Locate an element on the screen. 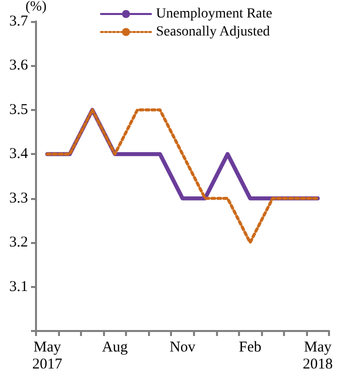 This screenshot has height=375, width=343. legend-label: Unemployment Rate is located at coordinates (214, 14).